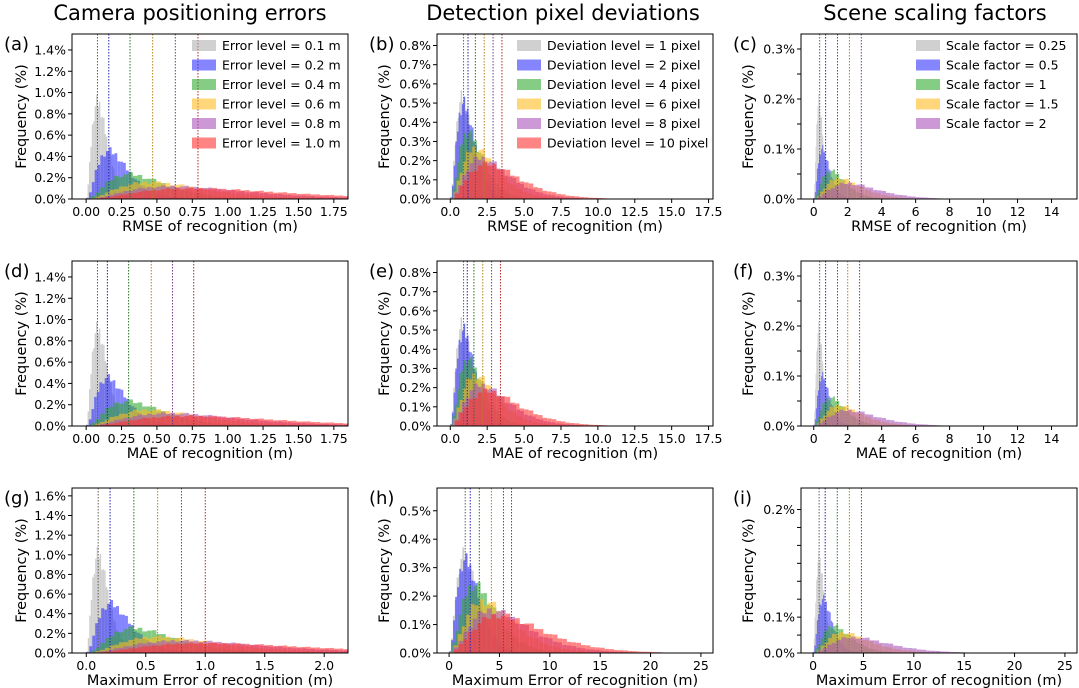  I want to click on y-axis-label: Frequency (%), so click(22, 570).